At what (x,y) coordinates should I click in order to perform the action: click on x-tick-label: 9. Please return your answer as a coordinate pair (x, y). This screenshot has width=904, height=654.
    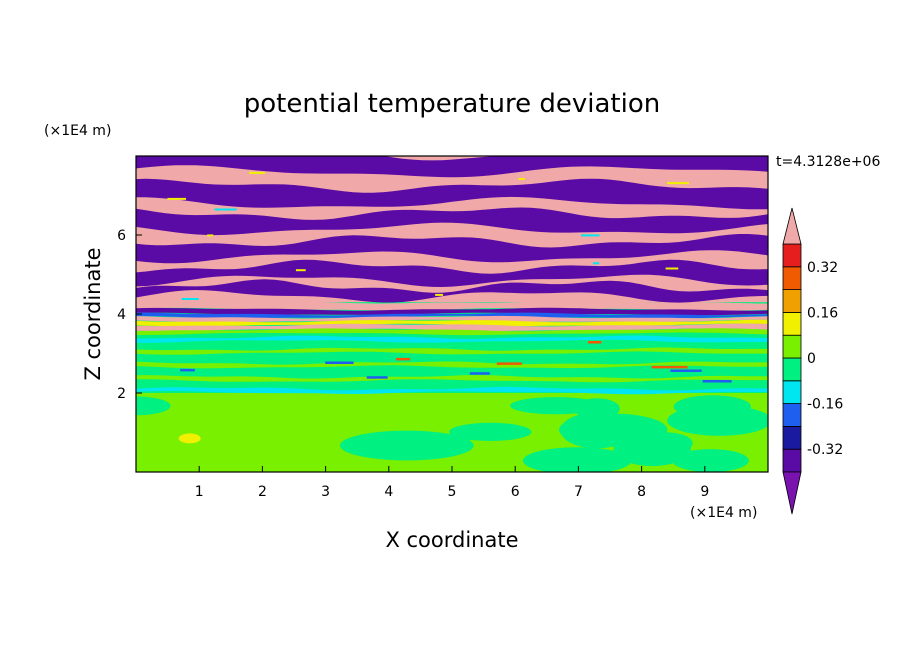
    Looking at the image, I should click on (704, 492).